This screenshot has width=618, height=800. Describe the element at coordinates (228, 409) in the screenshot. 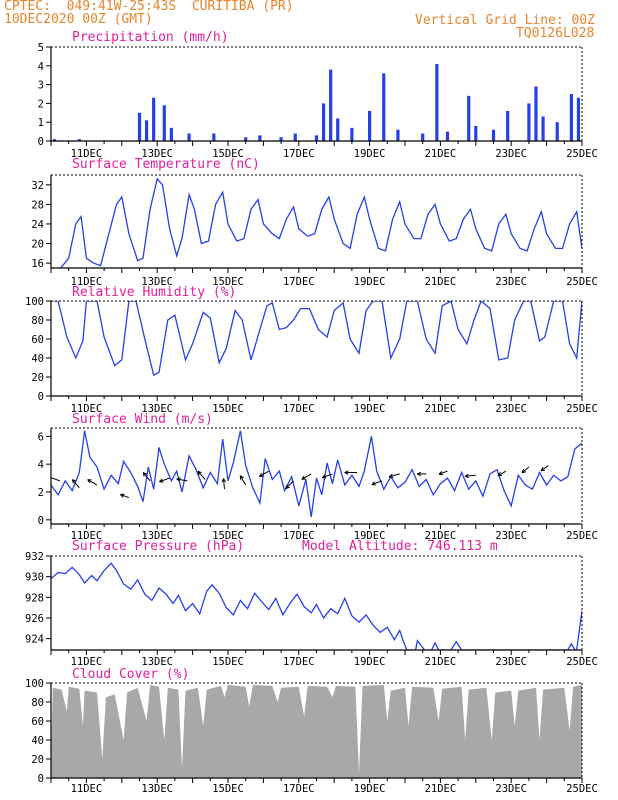

I see `rh-x-tick-label: 15DEC` at that location.